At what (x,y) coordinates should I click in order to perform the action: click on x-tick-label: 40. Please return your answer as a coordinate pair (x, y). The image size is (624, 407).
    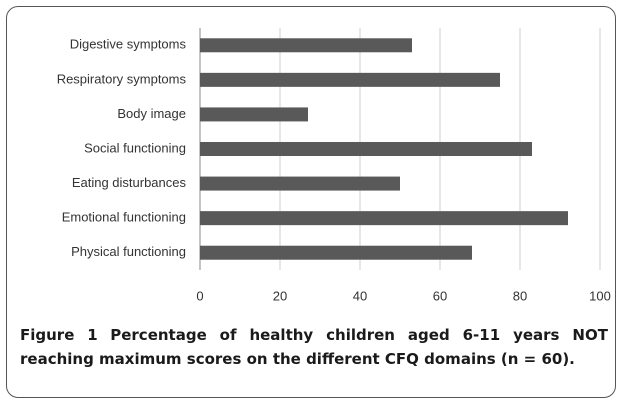
    Looking at the image, I should click on (360, 295).